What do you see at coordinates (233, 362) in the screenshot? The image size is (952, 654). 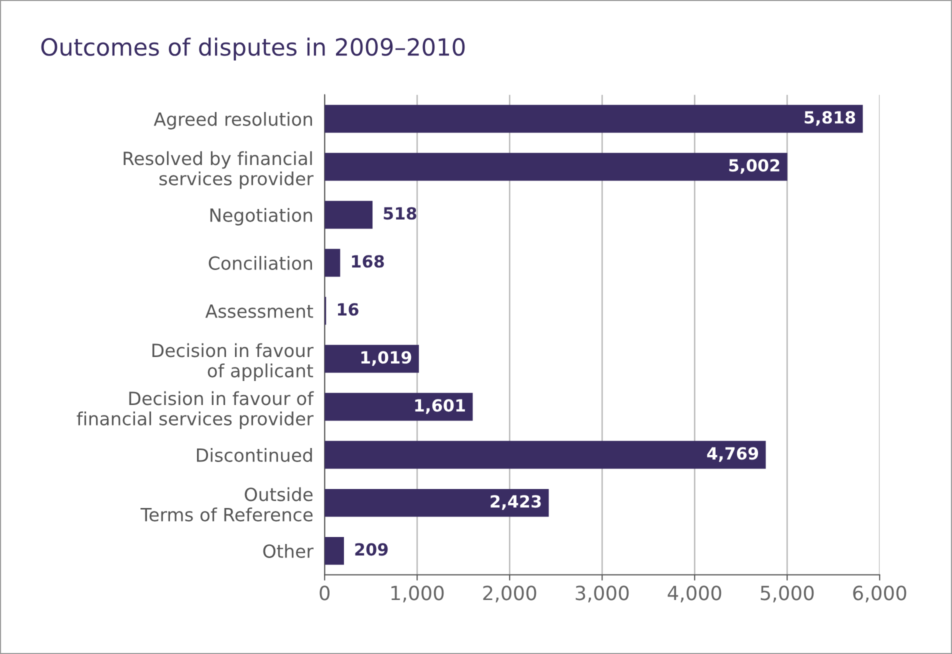 I see `y-tick-label: Decision in favour of applicant` at bounding box center [233, 362].